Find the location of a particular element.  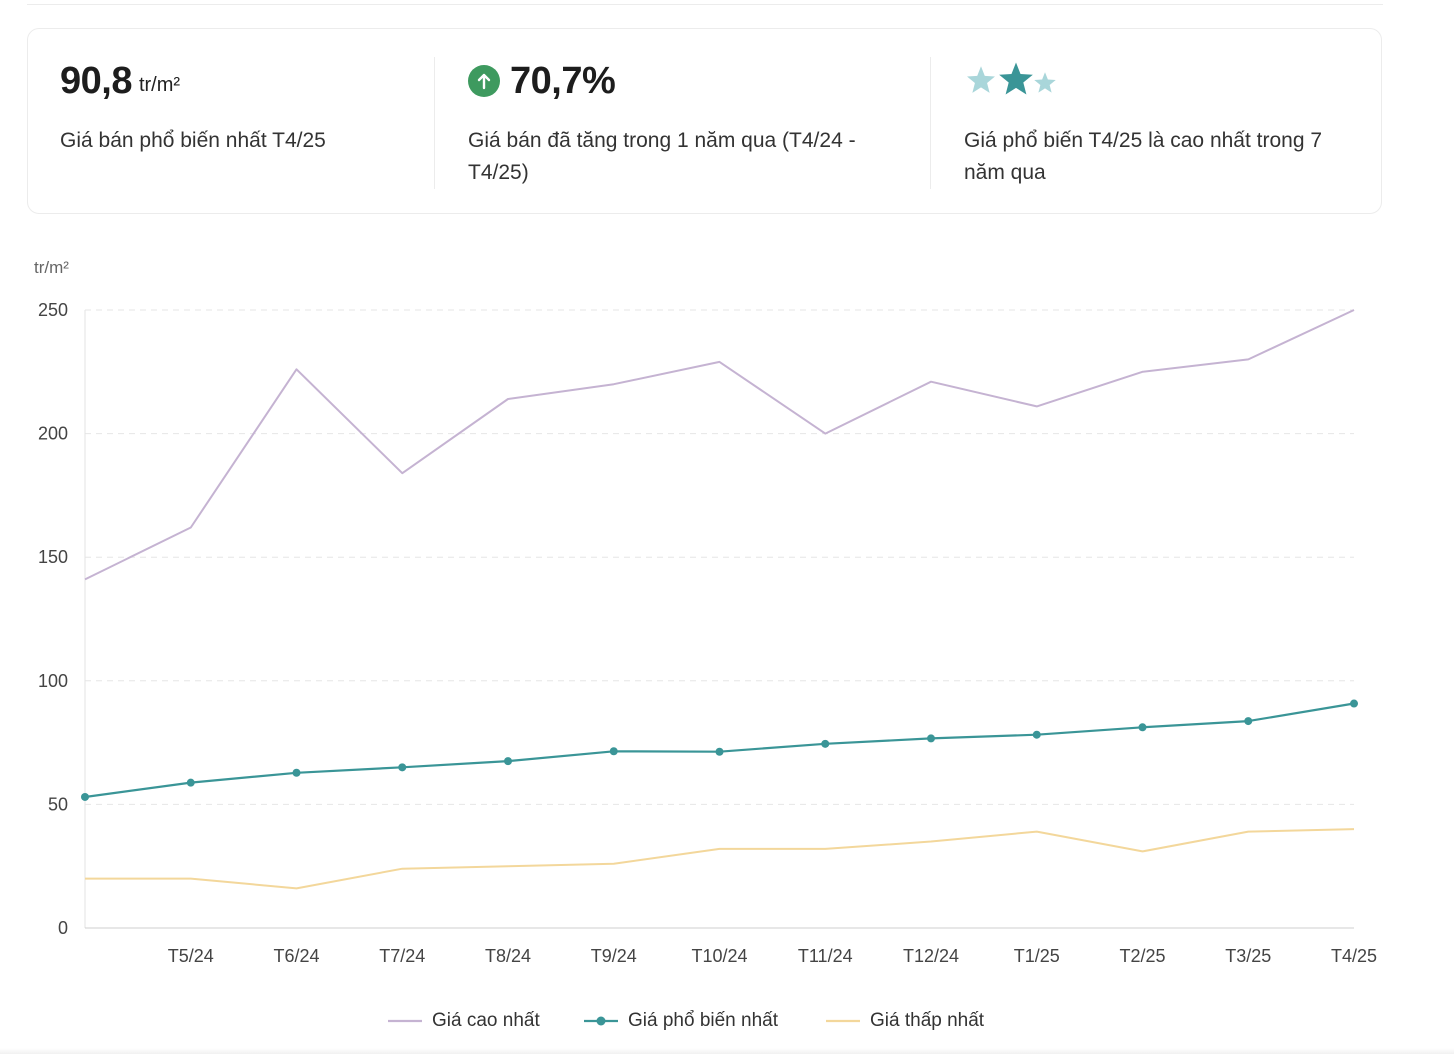

legend-item: Giá cao nhất is located at coordinates (464, 1021).